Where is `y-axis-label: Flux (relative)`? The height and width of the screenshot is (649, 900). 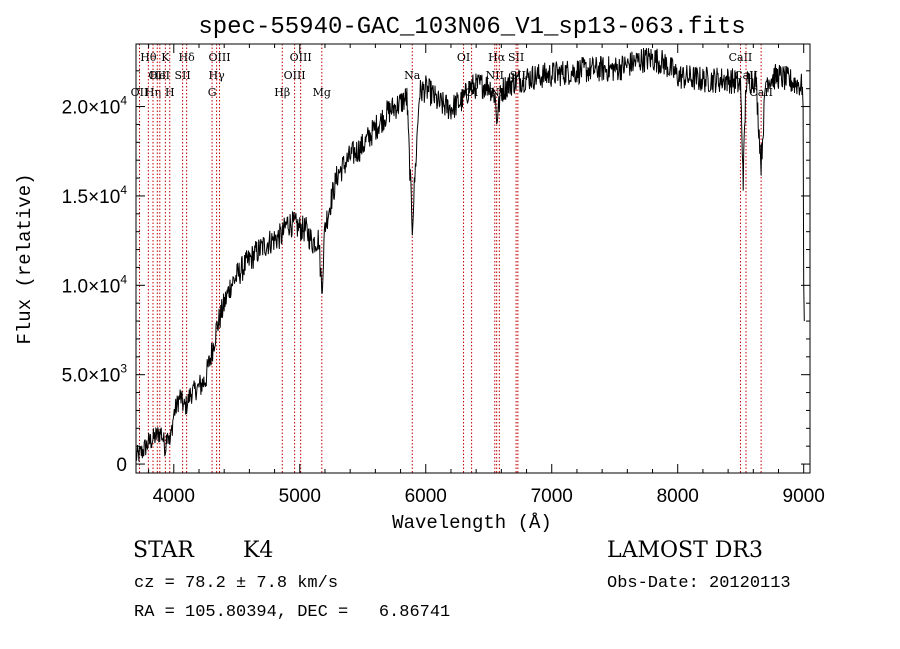
y-axis-label: Flux (relative) is located at coordinates (25, 258).